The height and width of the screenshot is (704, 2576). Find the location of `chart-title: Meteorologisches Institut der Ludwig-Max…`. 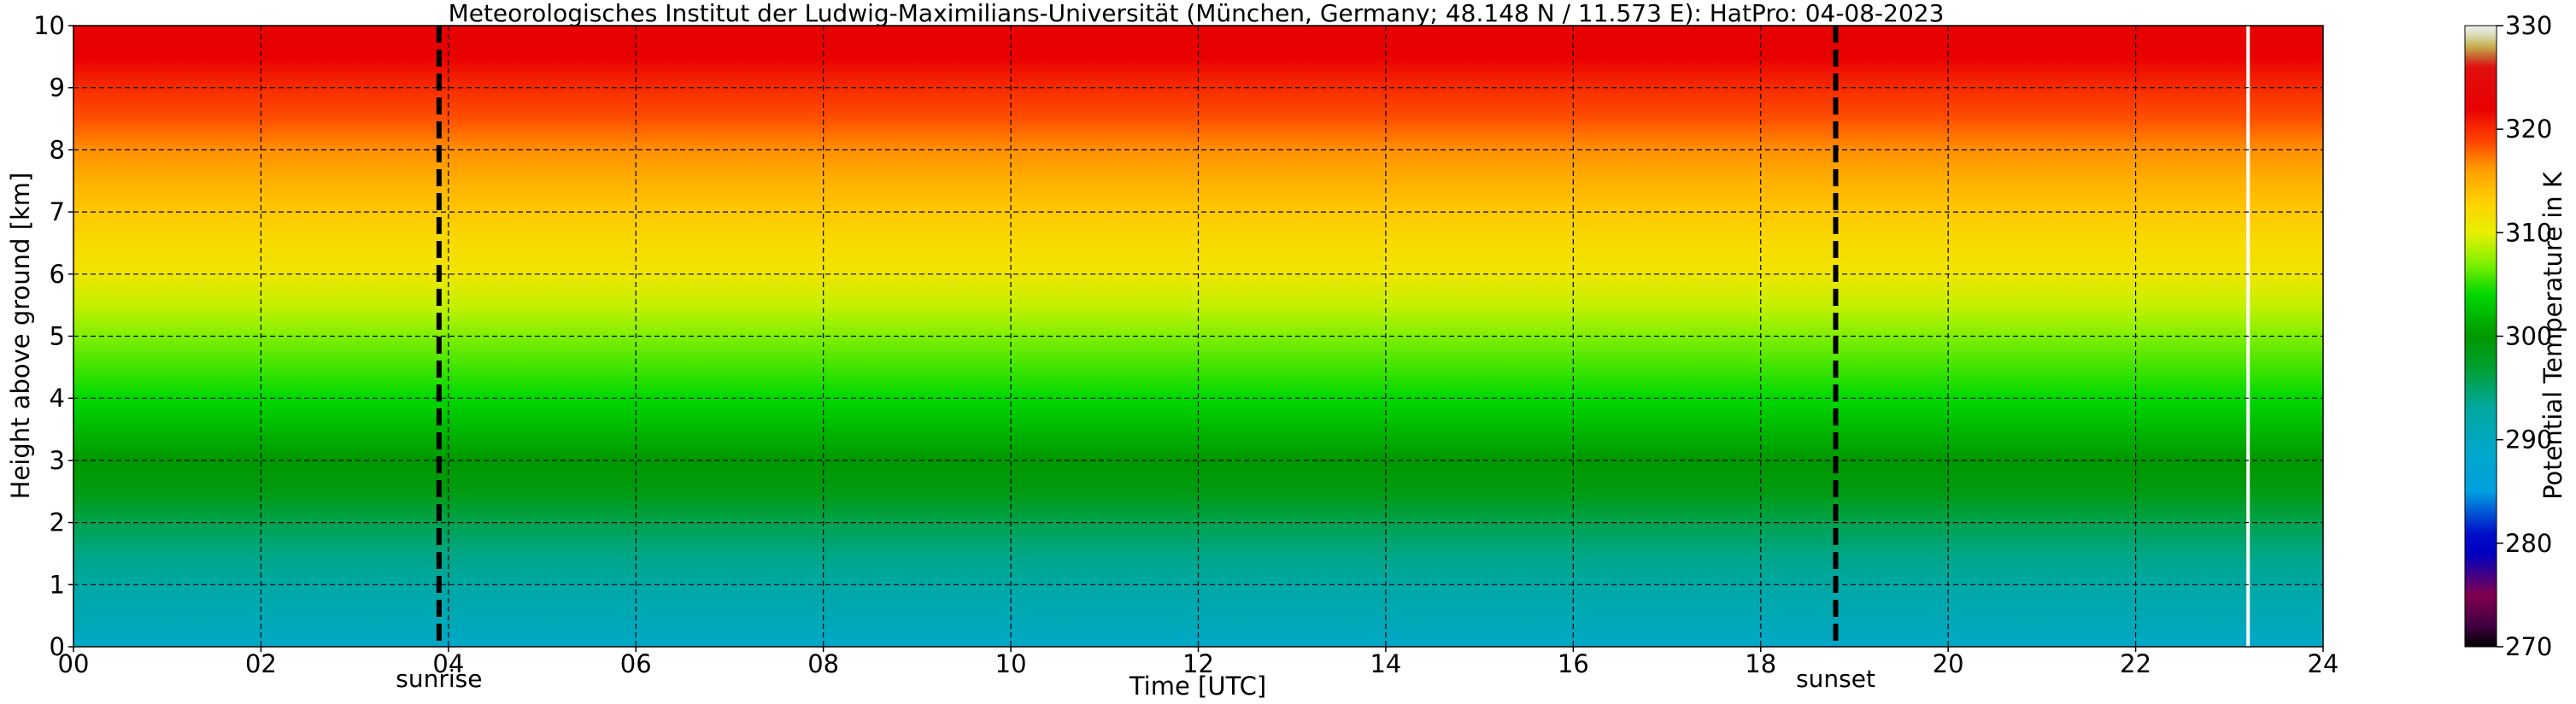

chart-title: Meteorologisches Institut der Ludwig-Max… is located at coordinates (1197, 13).